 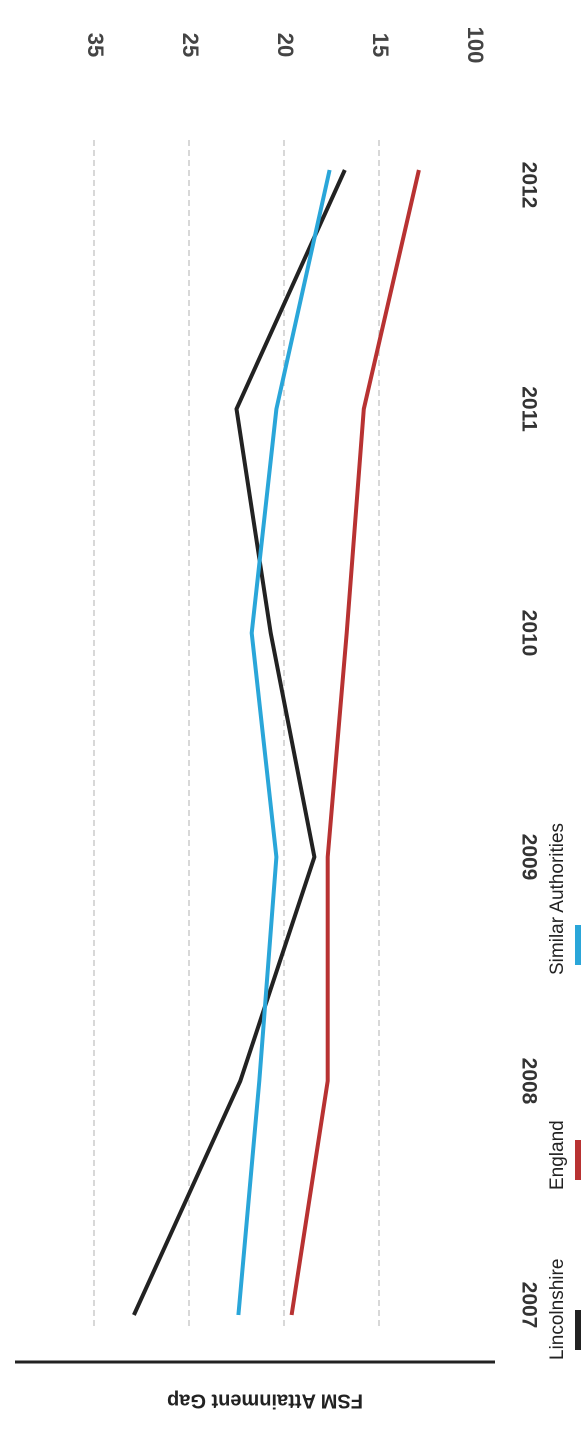 I want to click on y-tick-label: 15, so click(x=380, y=45).